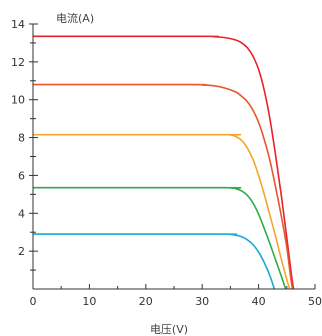 The image size is (322, 336). What do you see at coordinates (21, 175) in the screenshot?
I see `y-tick-label: 6` at bounding box center [21, 175].